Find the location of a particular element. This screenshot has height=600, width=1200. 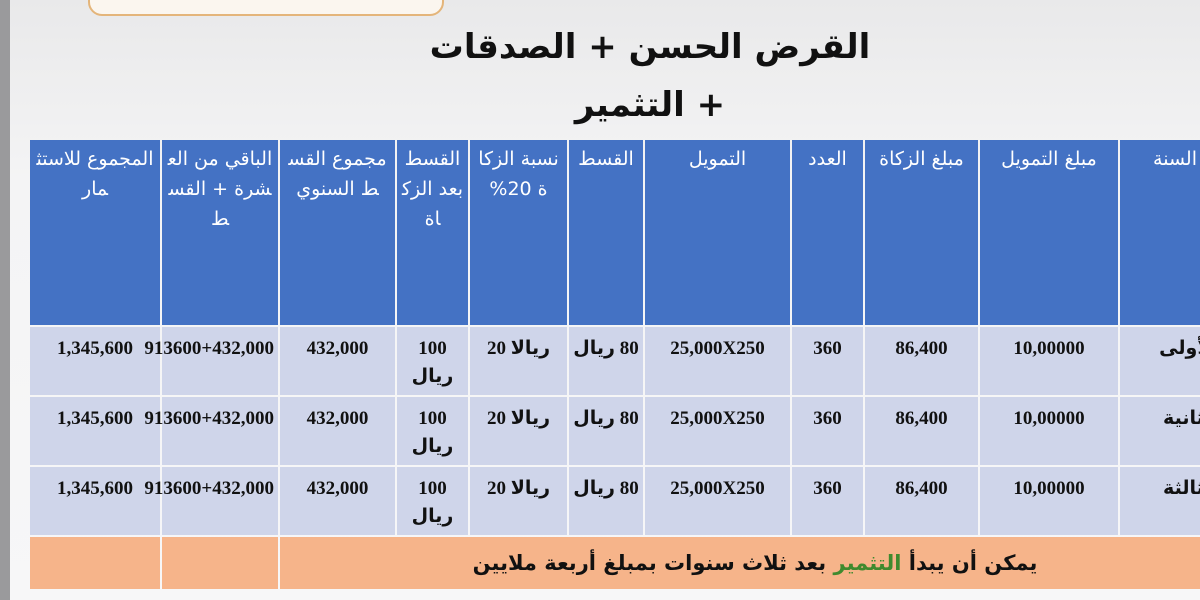

title-line: + التثمير is located at coordinates (650, 105).